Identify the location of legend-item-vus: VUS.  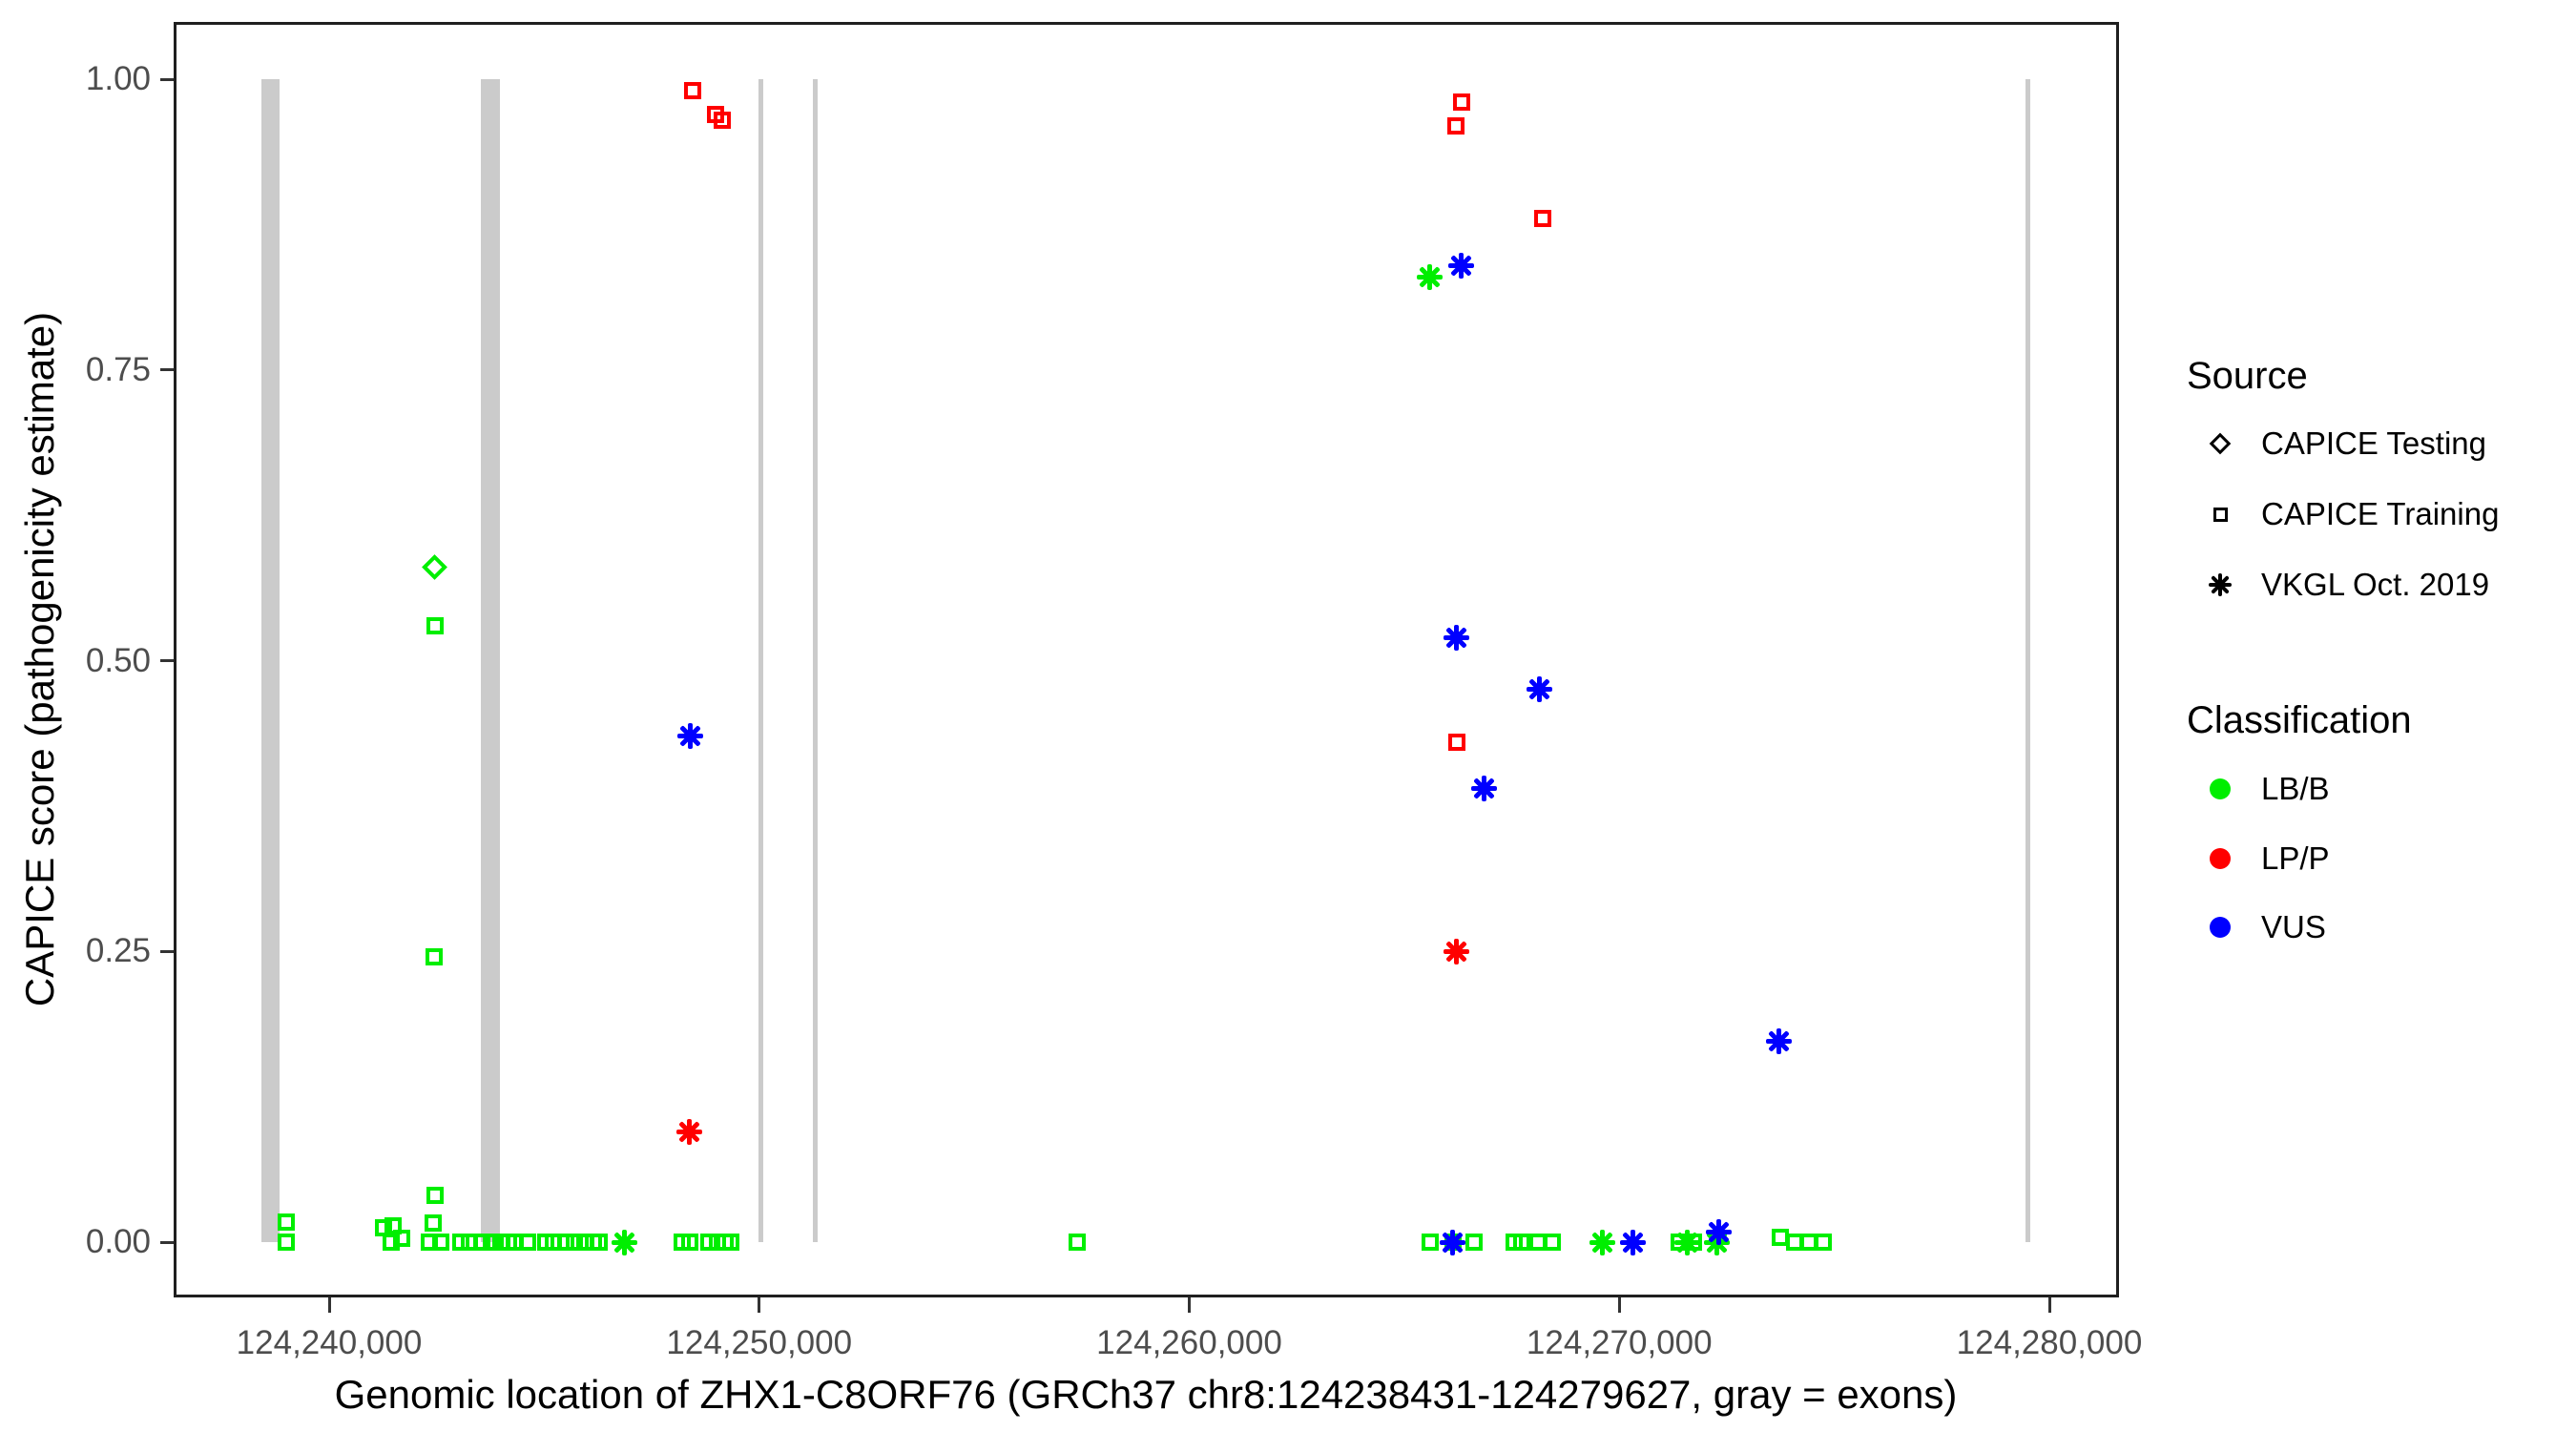
(2256, 927).